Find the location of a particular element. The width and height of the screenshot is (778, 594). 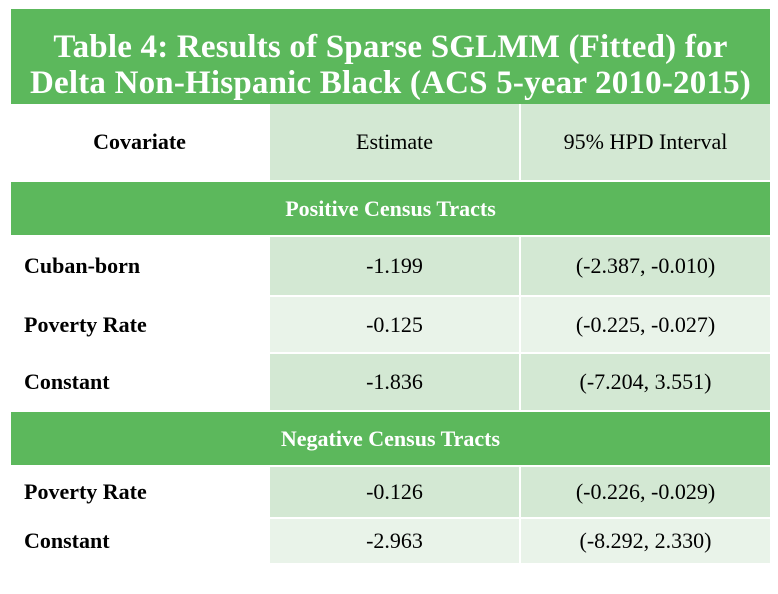

section-header-negative: Negative Census Tracts is located at coordinates (390, 439).